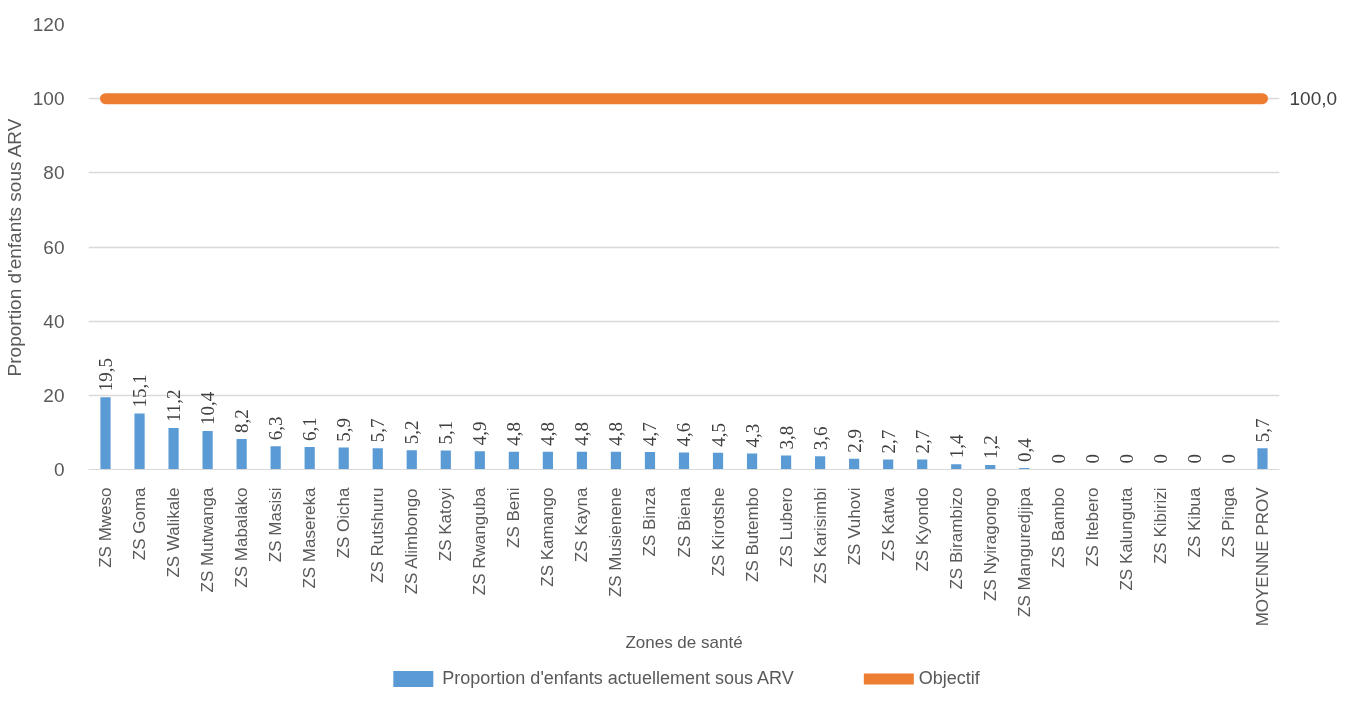  Describe the element at coordinates (242, 421) in the screenshot. I see `data-label: 8,2` at that location.